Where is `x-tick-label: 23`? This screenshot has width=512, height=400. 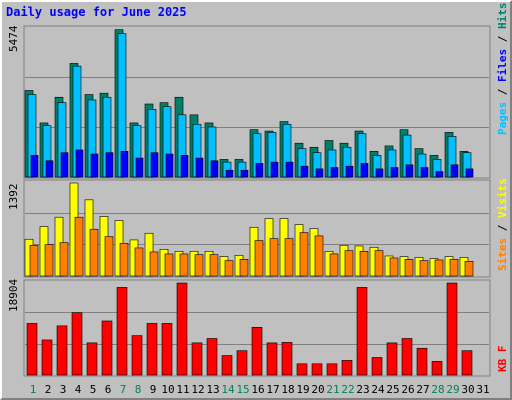
x-tick-label: 23 is located at coordinates (362, 389).